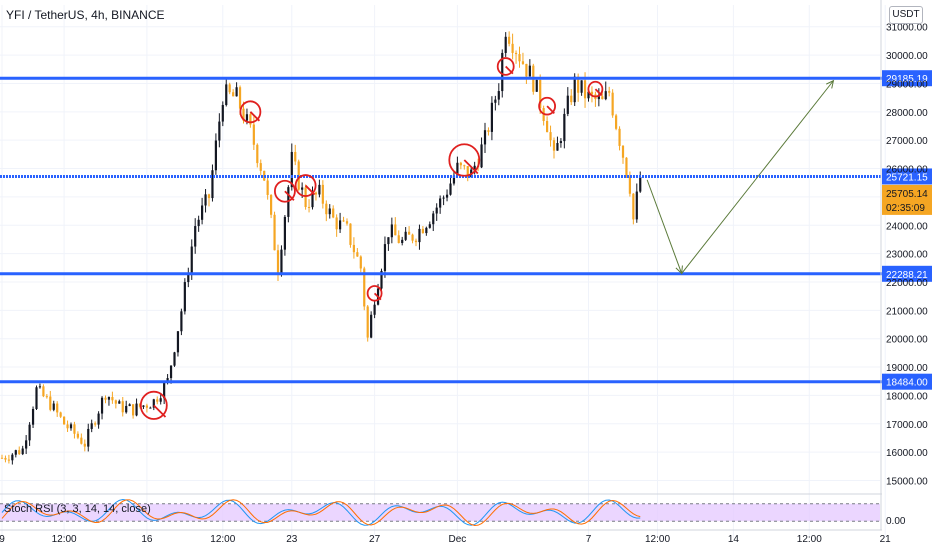  What do you see at coordinates (509, 70) in the screenshot?
I see `annotation-tick` at bounding box center [509, 70].